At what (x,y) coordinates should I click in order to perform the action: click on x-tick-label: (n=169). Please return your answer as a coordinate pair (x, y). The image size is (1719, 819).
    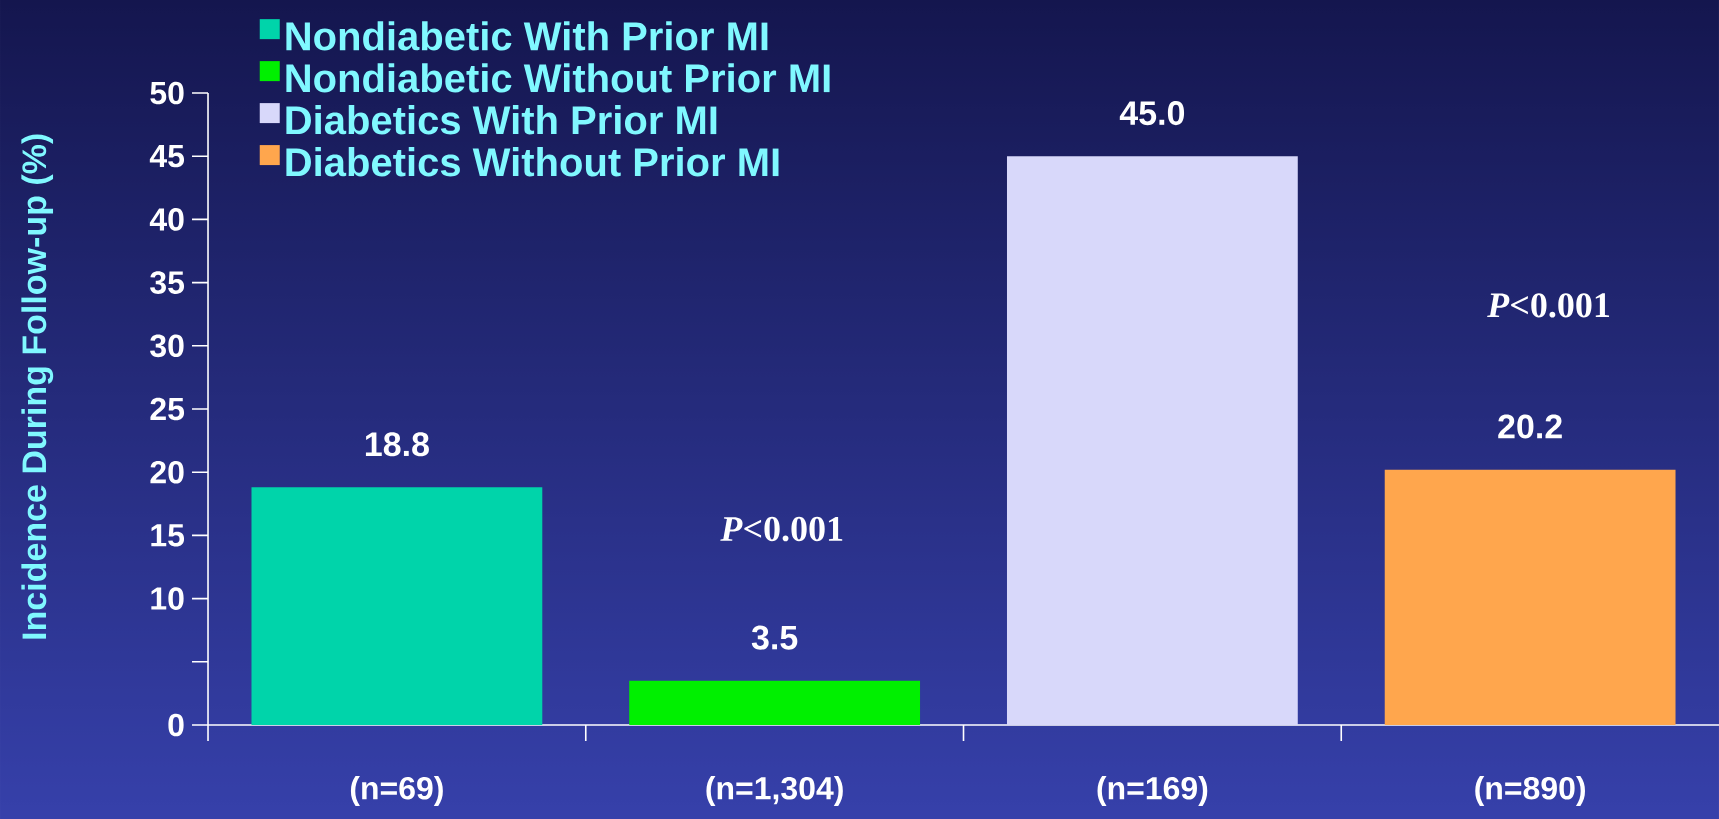
    Looking at the image, I should click on (1152, 791).